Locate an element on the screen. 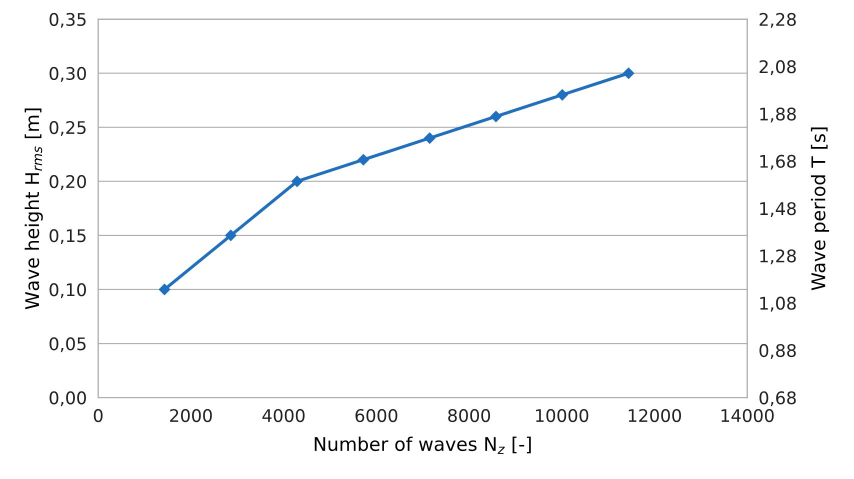  y-tick-label: 0,10 is located at coordinates (68, 290).